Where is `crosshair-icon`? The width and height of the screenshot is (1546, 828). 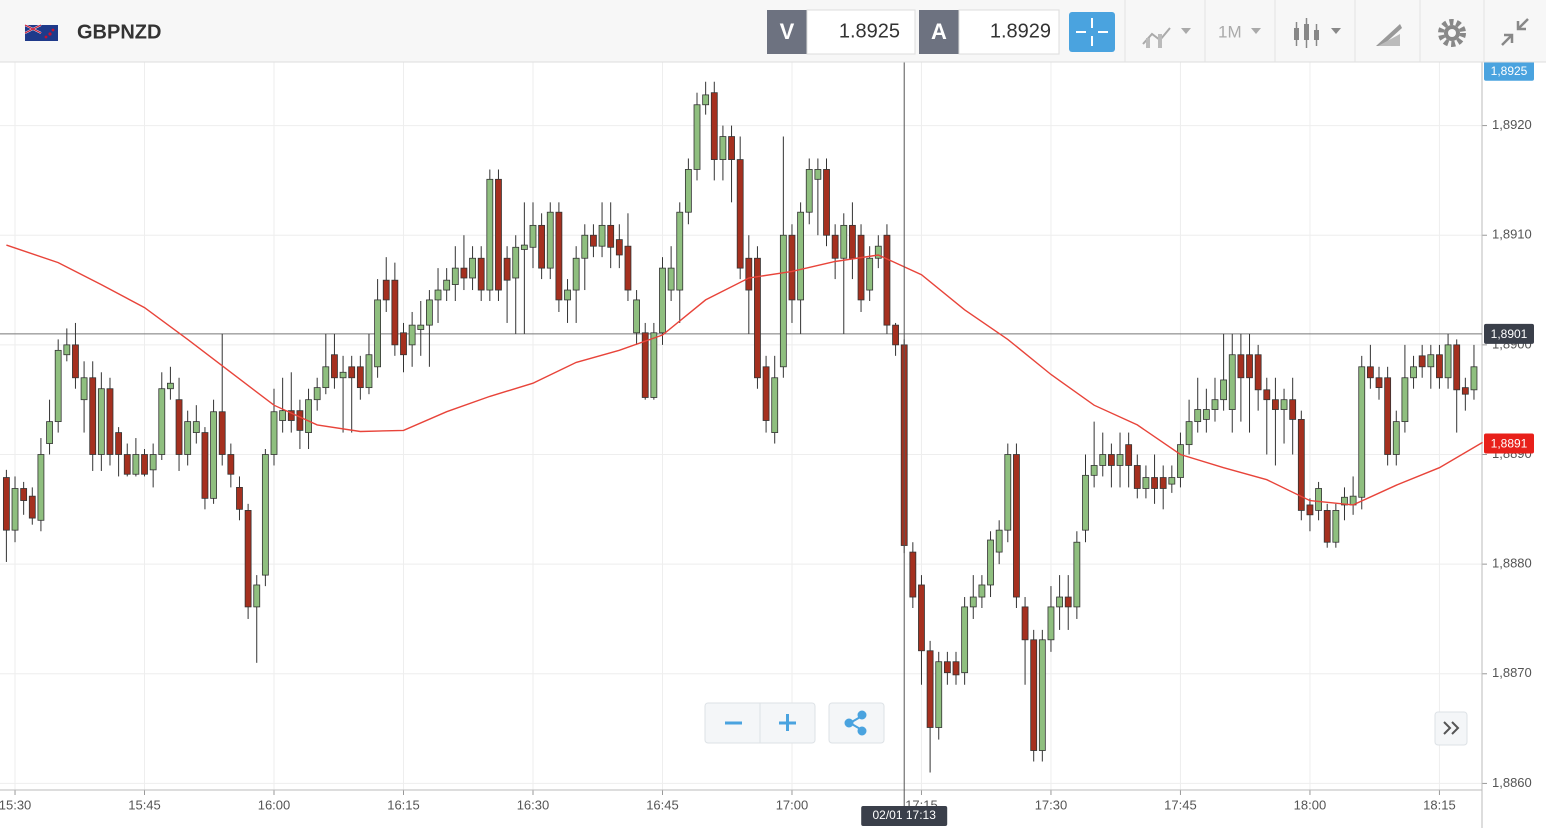 crosshair-icon is located at coordinates (1092, 32).